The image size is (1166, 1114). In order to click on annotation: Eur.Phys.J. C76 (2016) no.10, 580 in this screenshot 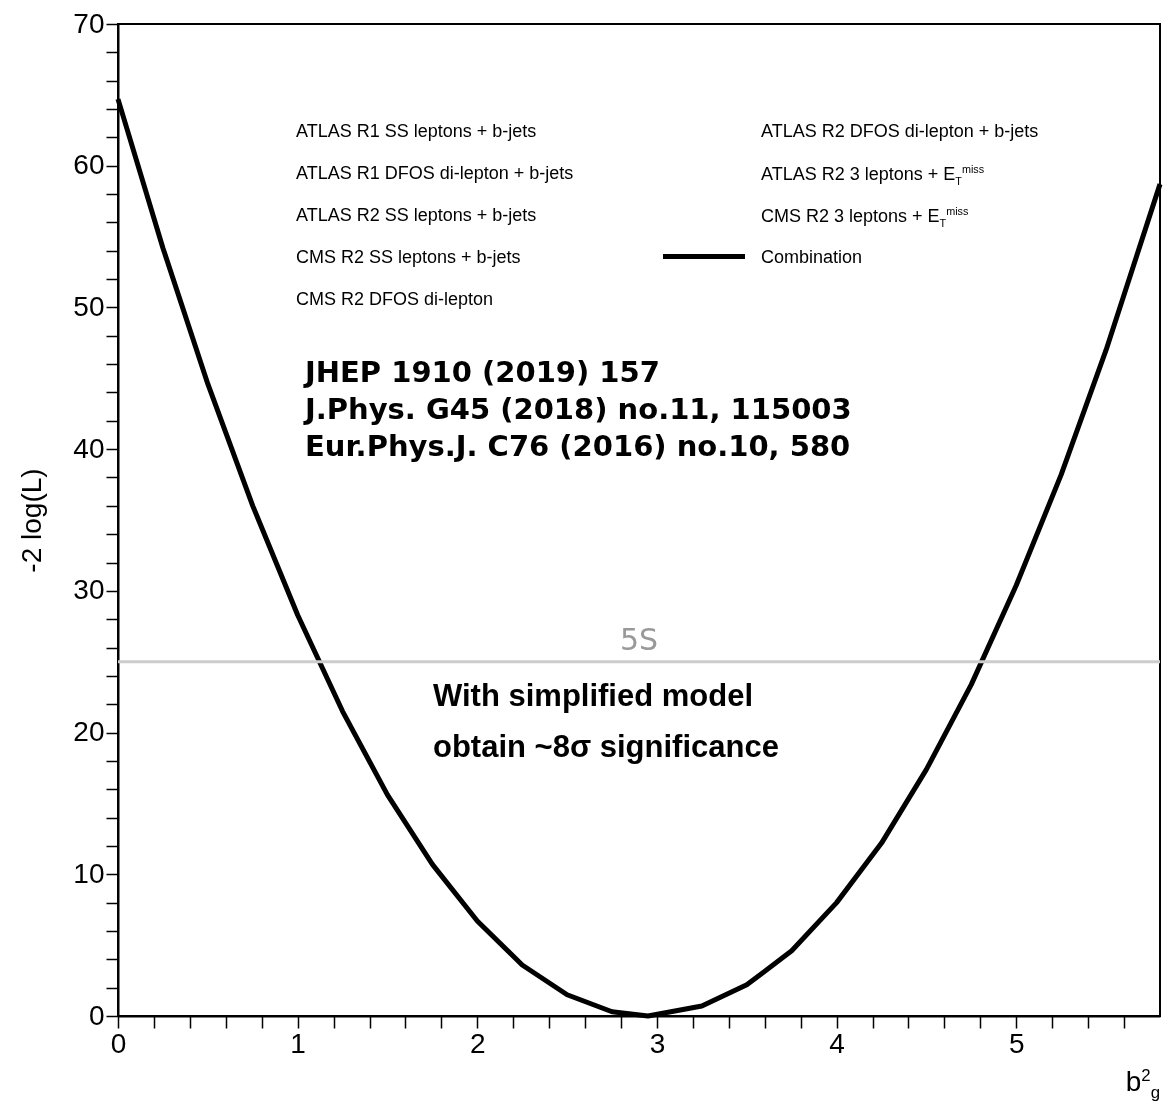, I will do `click(578, 446)`.